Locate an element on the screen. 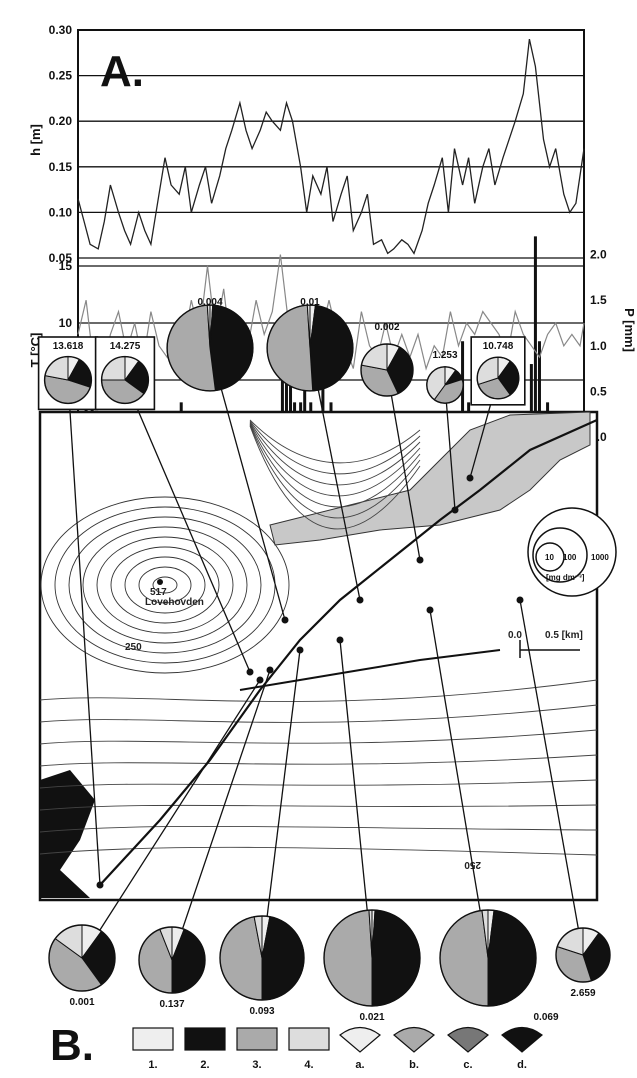 This screenshot has height=1078, width=637. pie-value-label: 0.01 is located at coordinates (310, 302).